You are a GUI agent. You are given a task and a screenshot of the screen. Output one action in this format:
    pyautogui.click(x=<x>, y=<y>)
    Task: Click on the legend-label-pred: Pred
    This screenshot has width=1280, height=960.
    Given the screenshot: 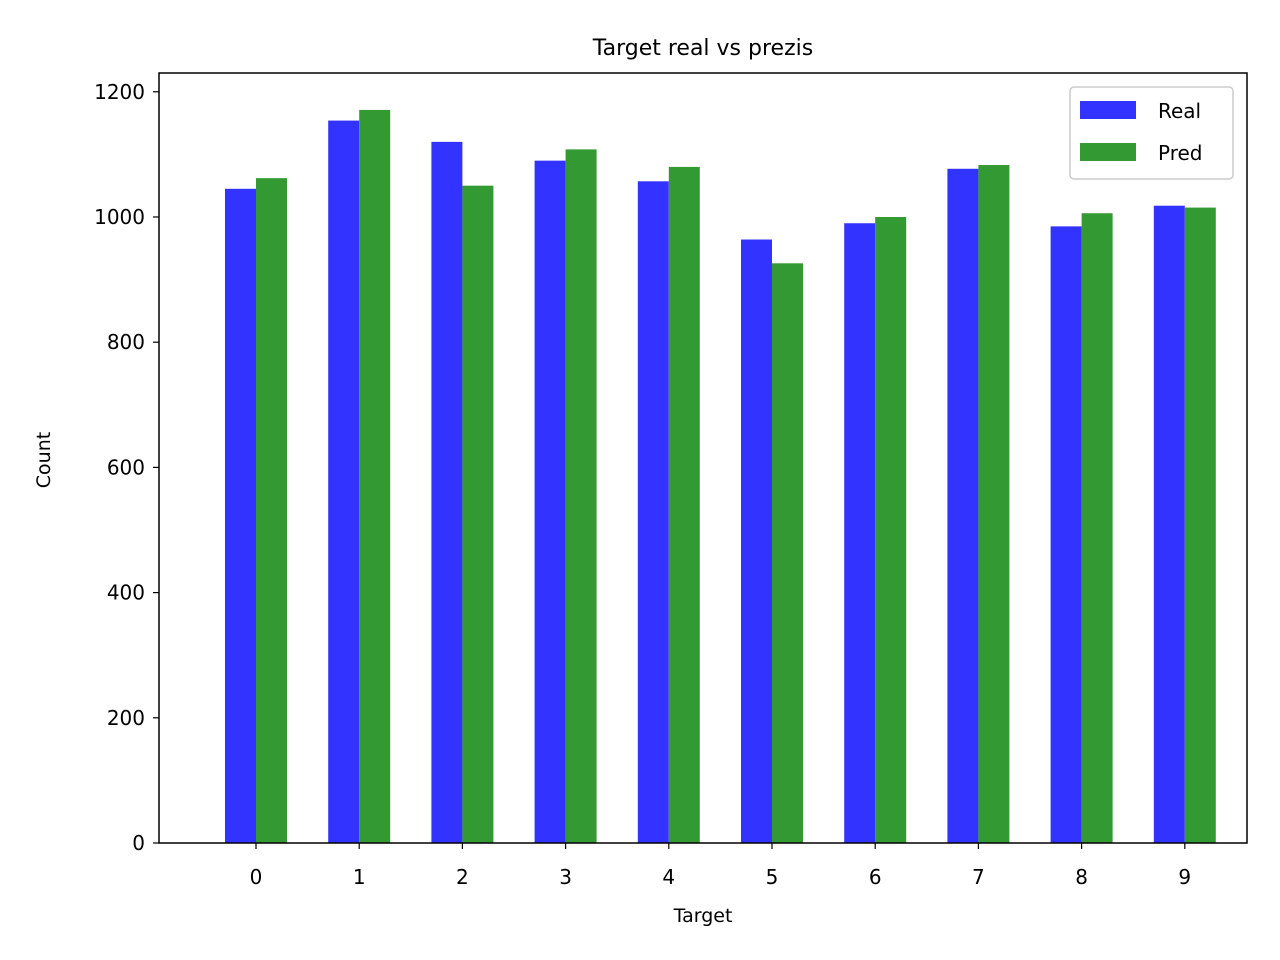 What is the action you would take?
    pyautogui.click(x=1180, y=153)
    